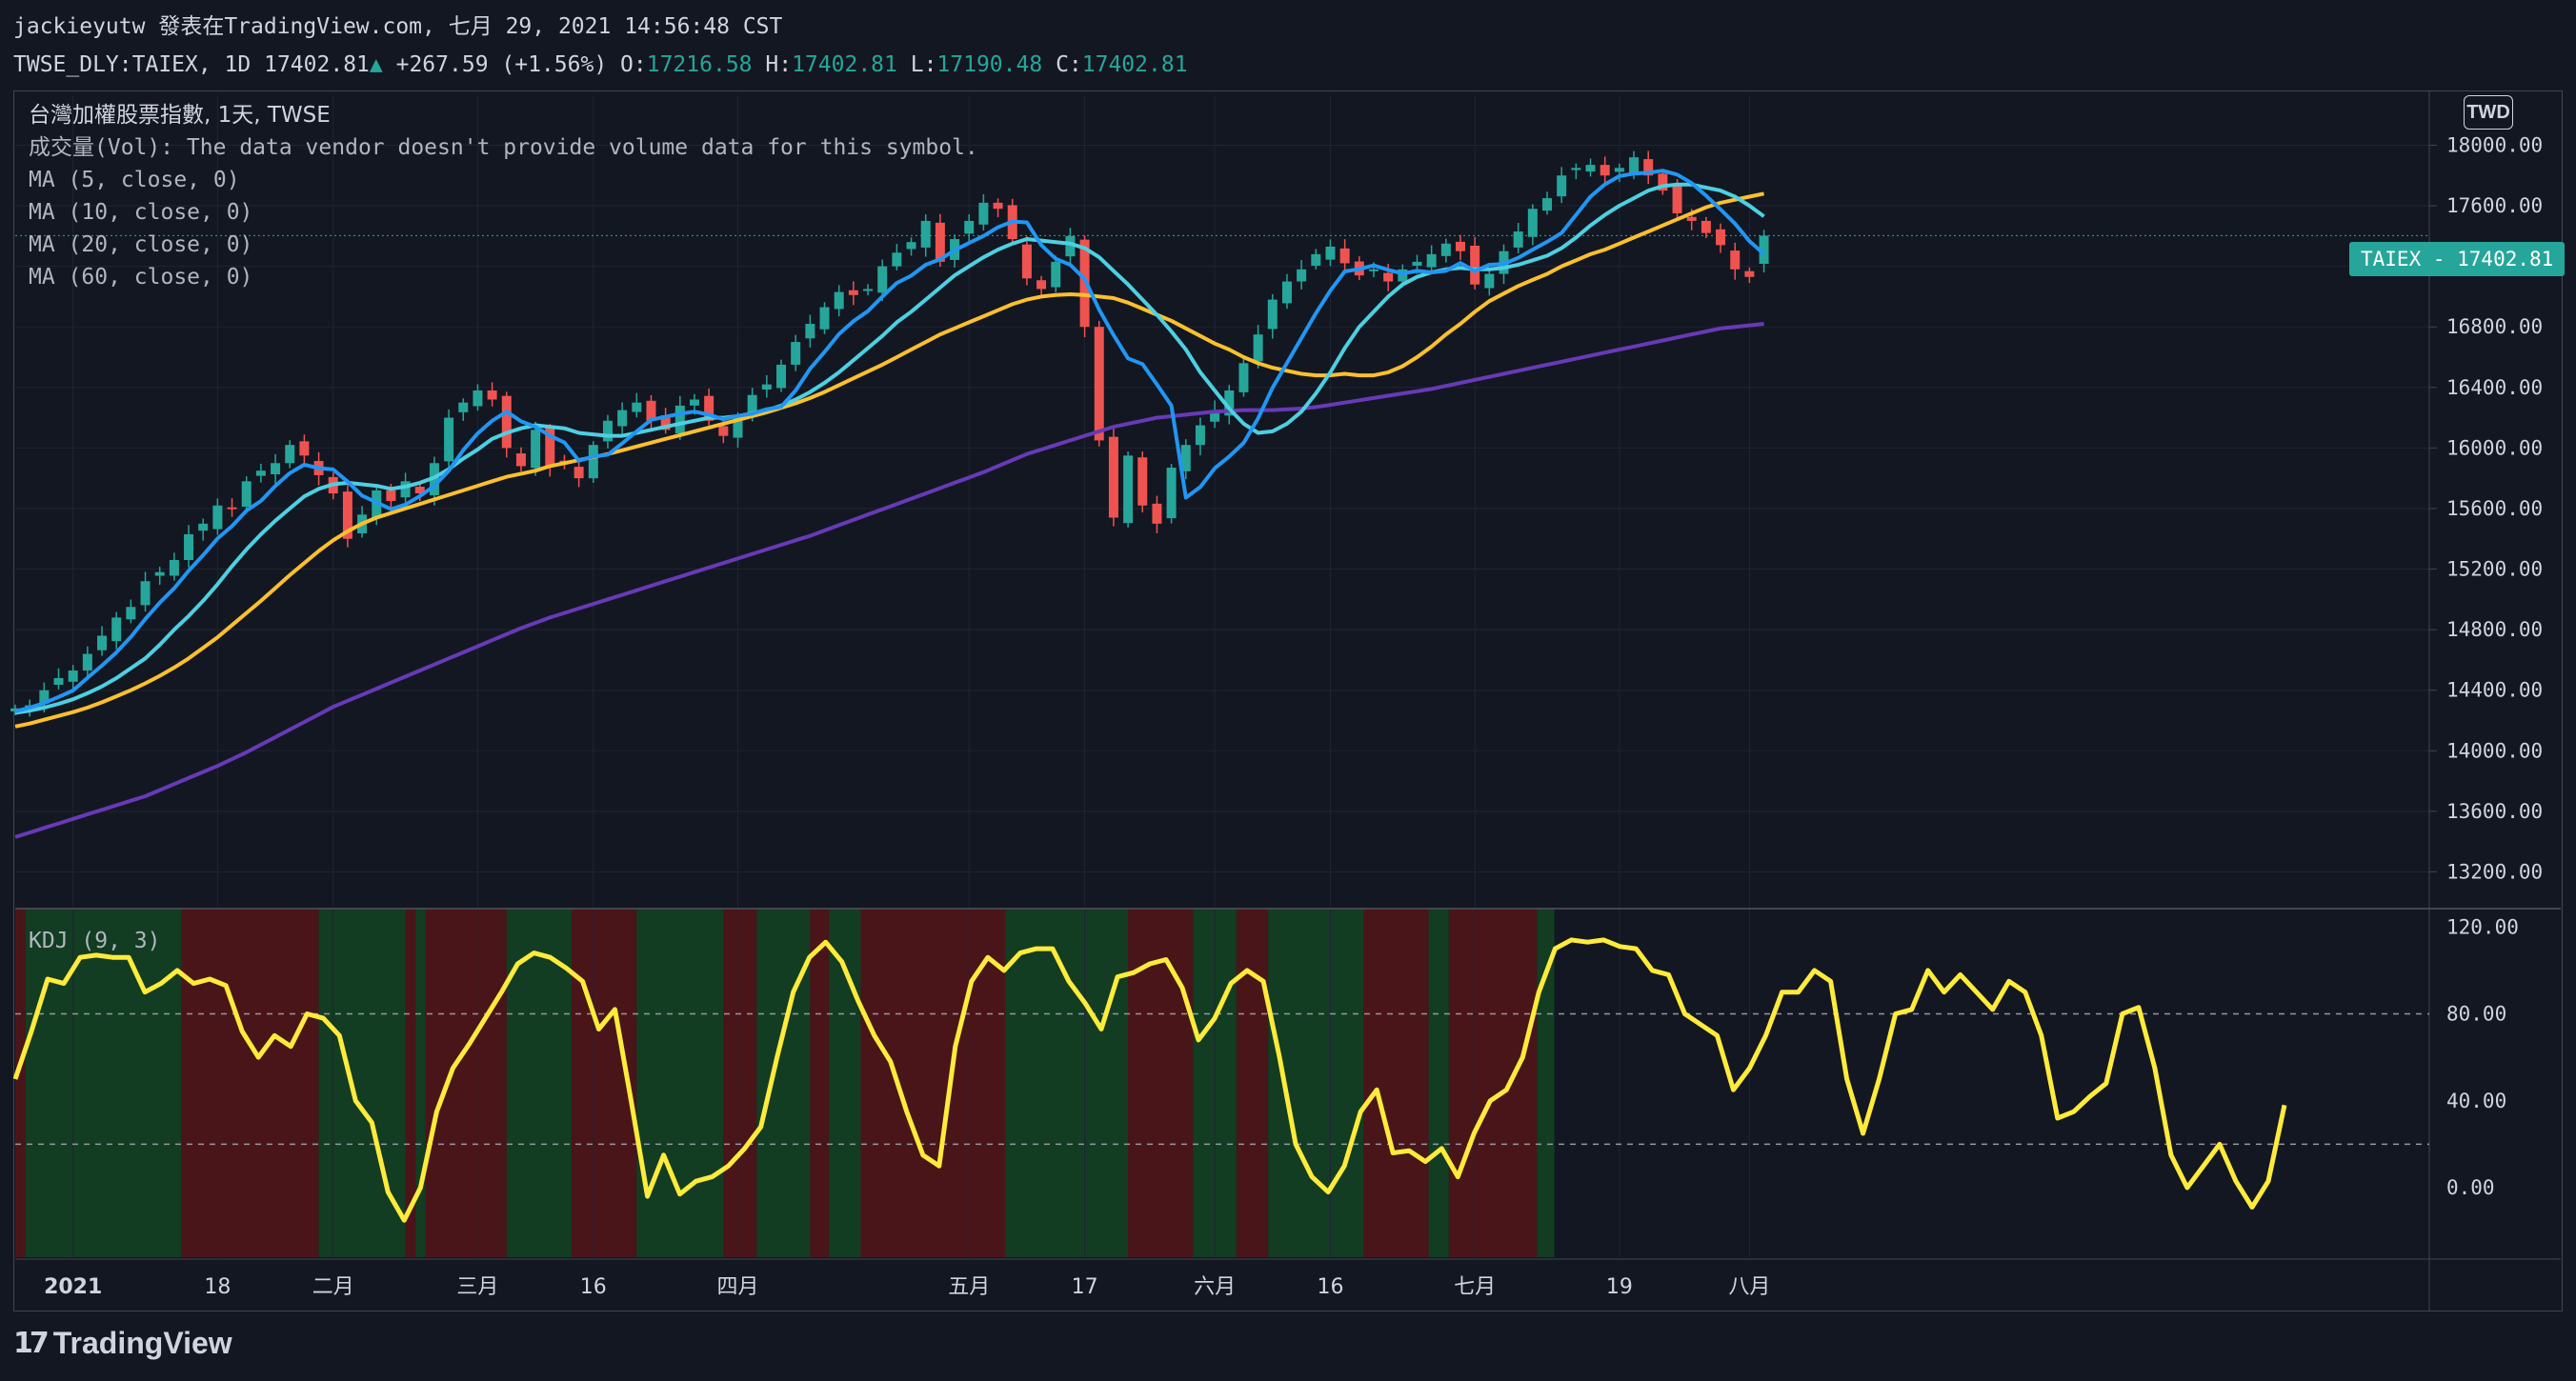  I want to click on low-value: 17190.48, so click(989, 64).